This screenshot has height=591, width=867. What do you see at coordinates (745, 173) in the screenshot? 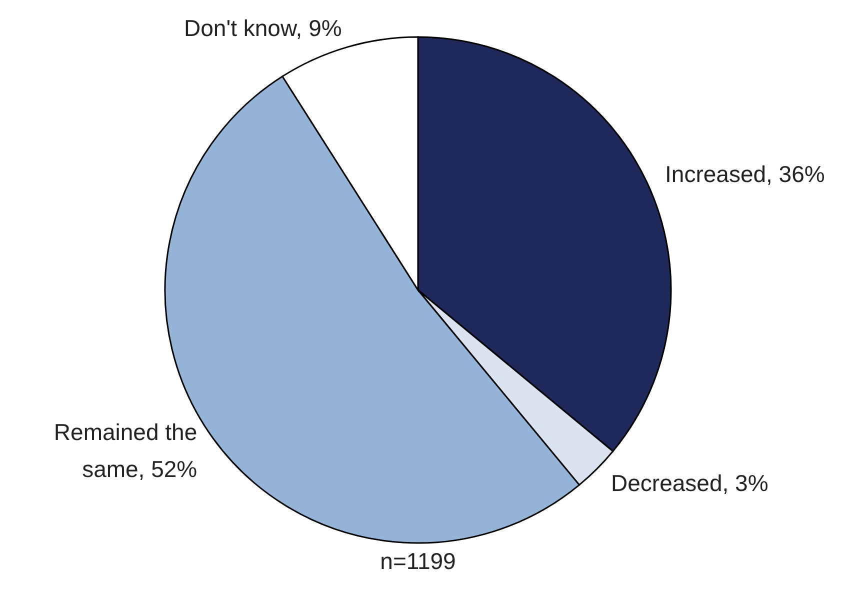
I see `slice-label: Increased, 36%` at bounding box center [745, 173].